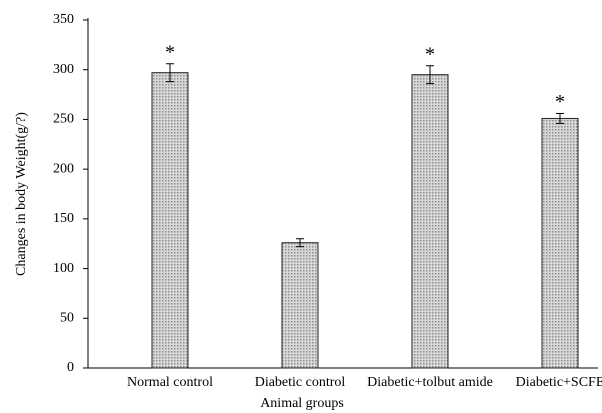 This screenshot has width=602, height=413. I want to click on x-tick-label: Diabetic+tolbut amide, so click(430, 382).